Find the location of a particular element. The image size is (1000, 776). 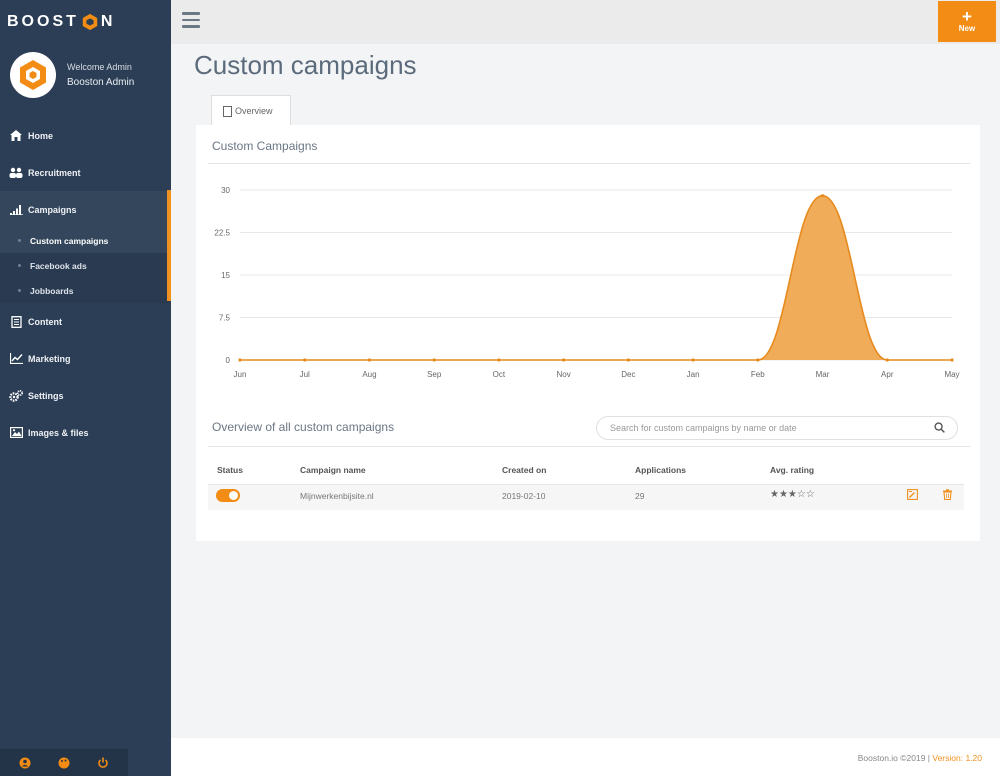

sidebar-footer is located at coordinates (64, 762).